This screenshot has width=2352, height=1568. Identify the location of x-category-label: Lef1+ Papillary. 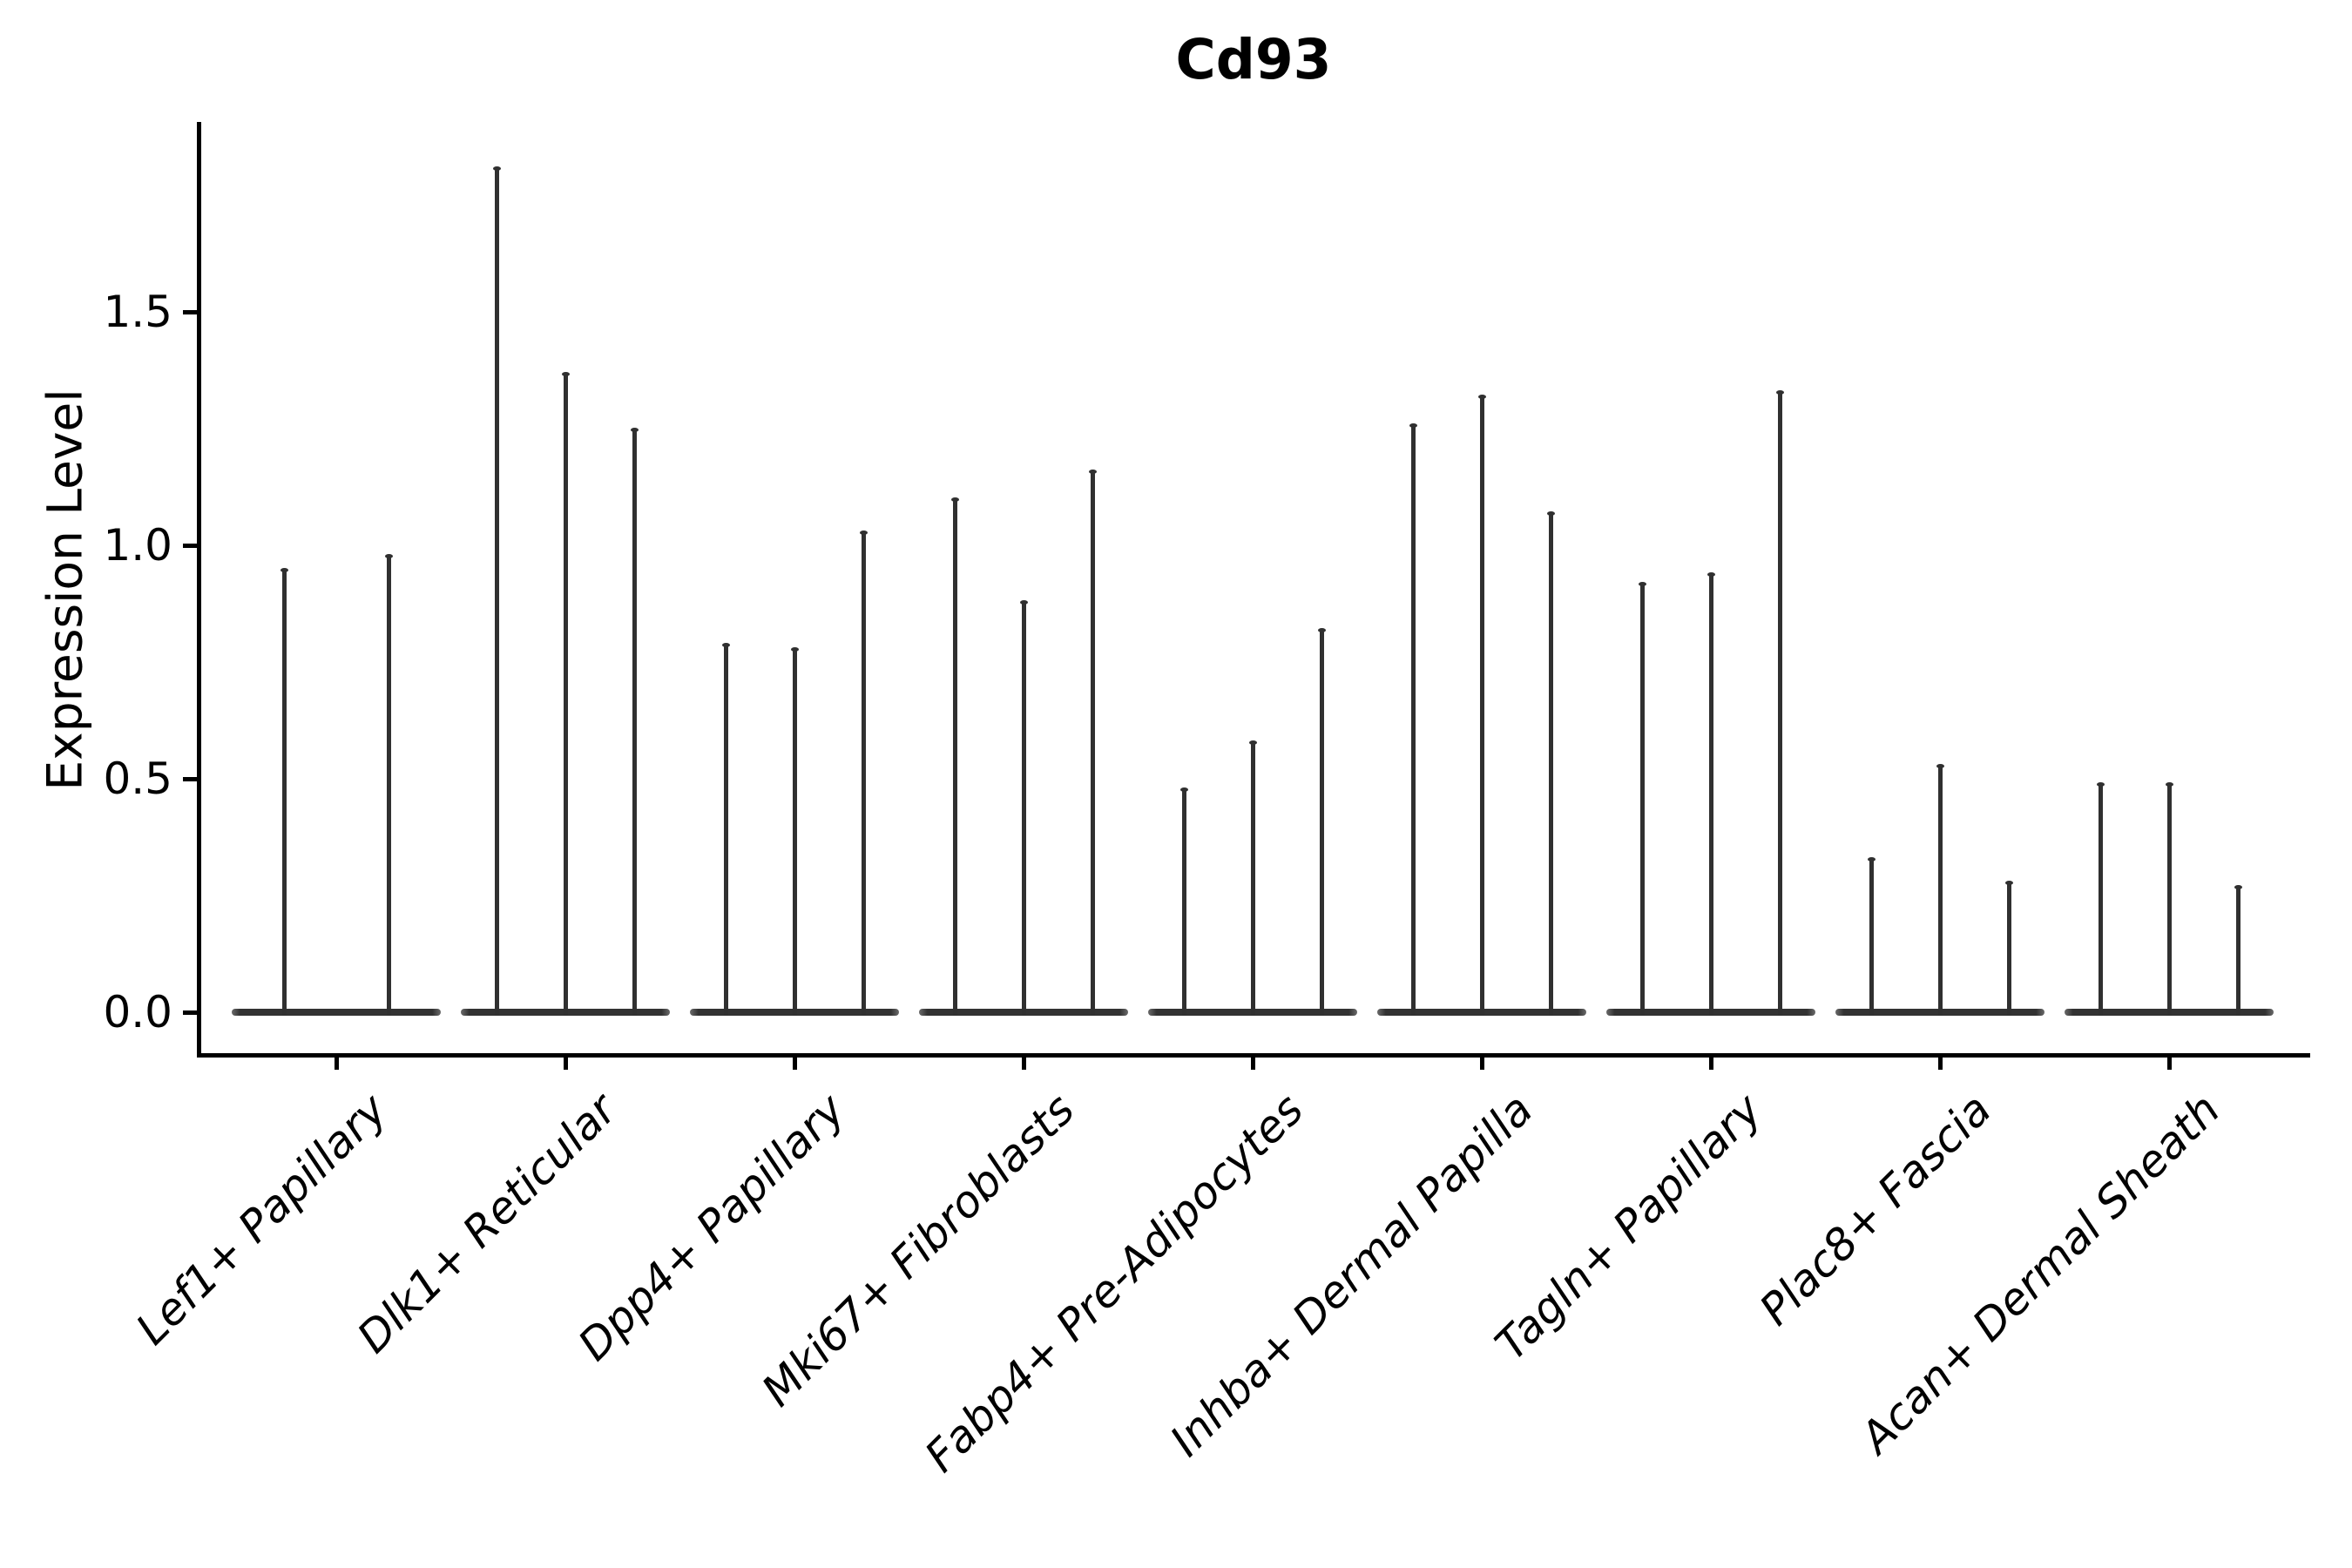
(261, 1219).